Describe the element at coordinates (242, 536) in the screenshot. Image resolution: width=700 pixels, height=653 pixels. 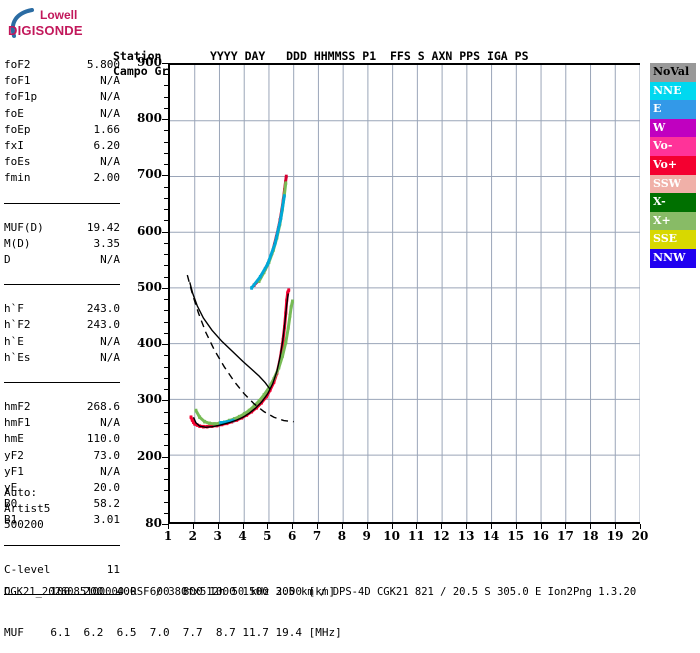
I see `x-axis-label-4: 4` at that location.